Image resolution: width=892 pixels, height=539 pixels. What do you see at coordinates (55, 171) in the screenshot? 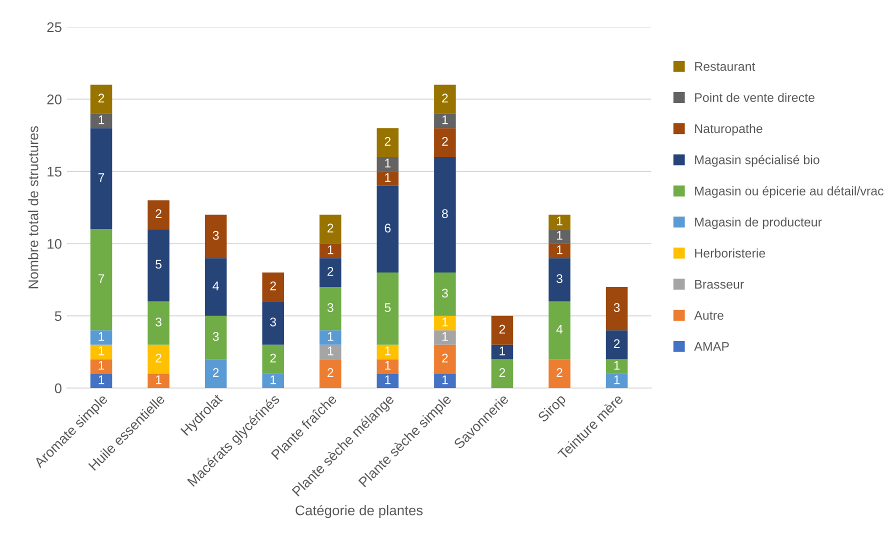
I see `y-tick-label: 15` at bounding box center [55, 171].